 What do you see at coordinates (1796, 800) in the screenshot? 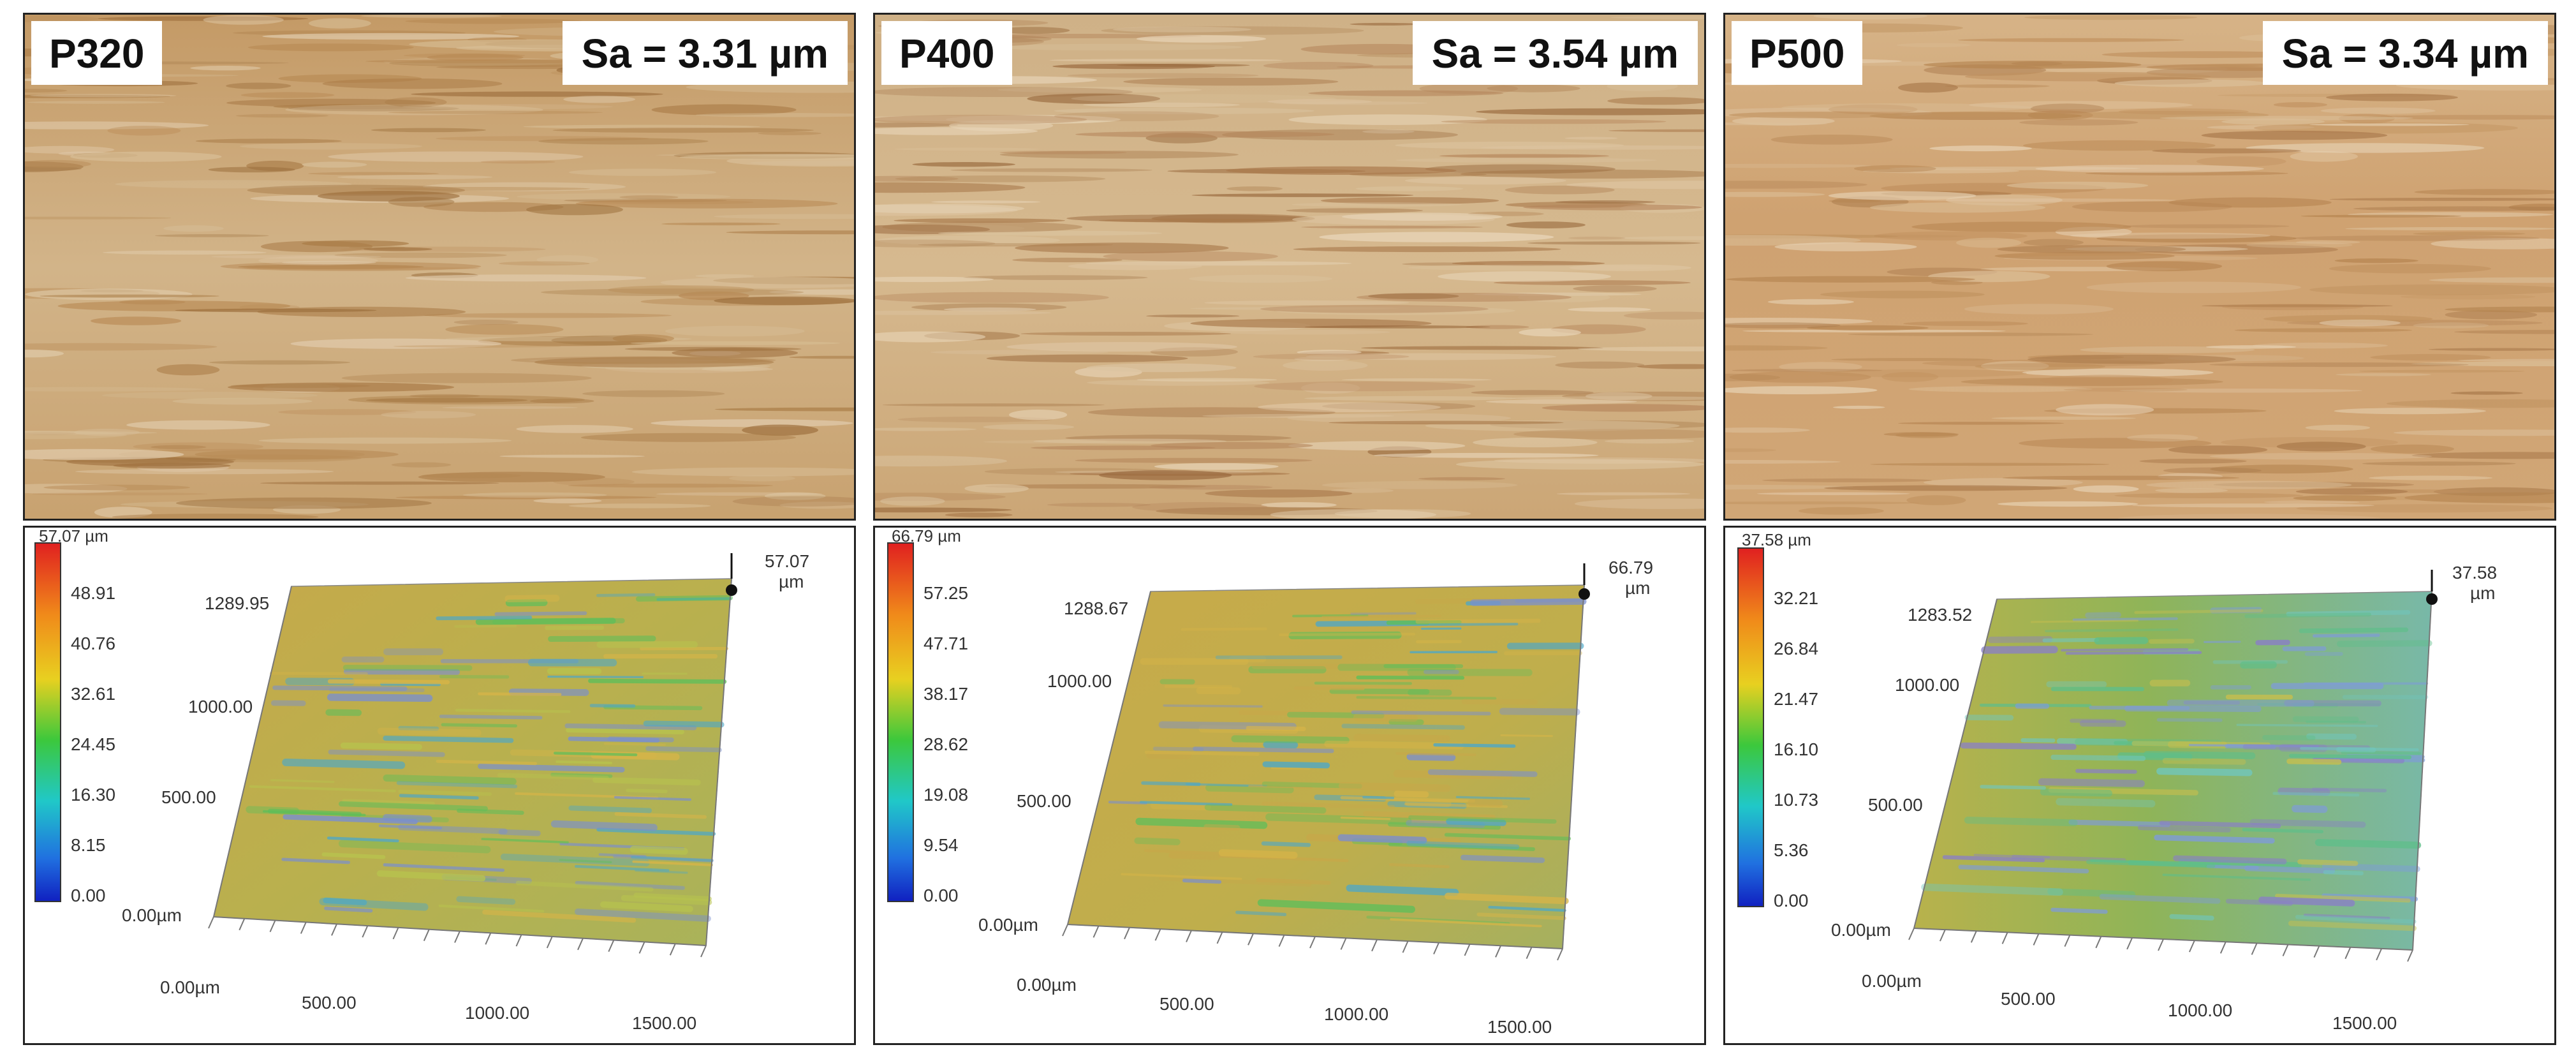
I see `colorbar-tick: 10.73` at bounding box center [1796, 800].